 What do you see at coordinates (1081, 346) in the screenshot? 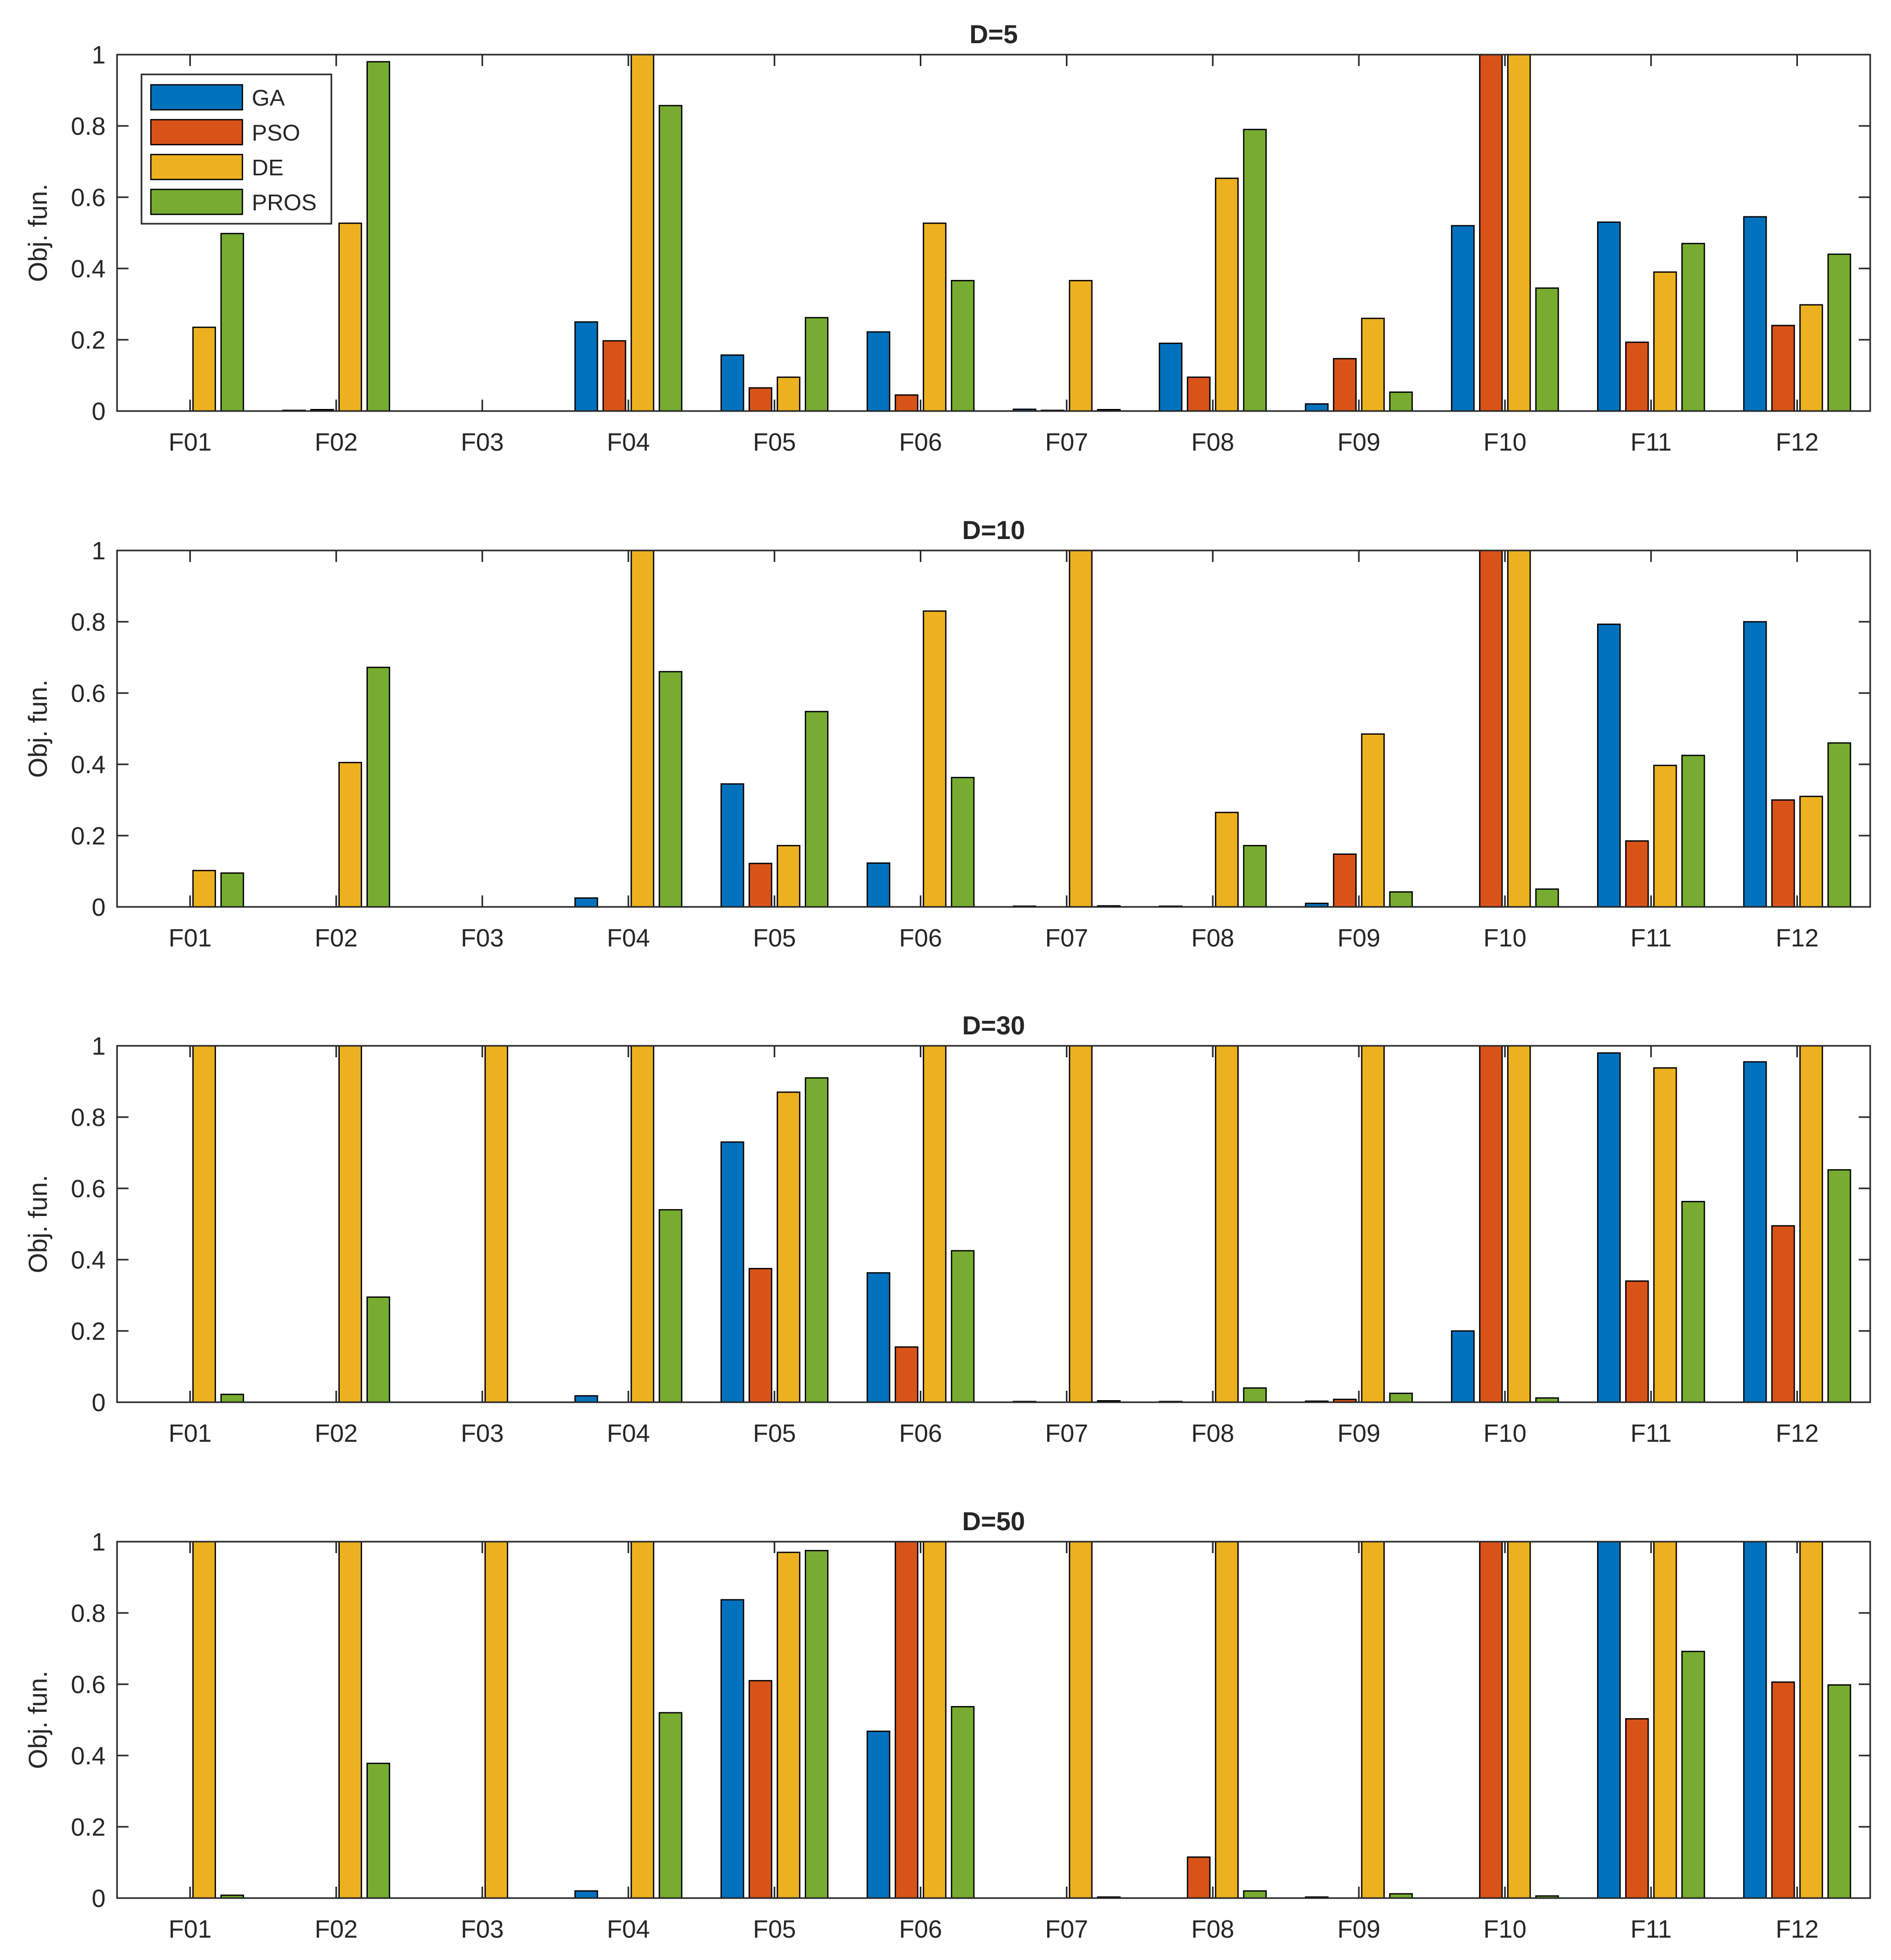
I see `bar-de-f07` at bounding box center [1081, 346].